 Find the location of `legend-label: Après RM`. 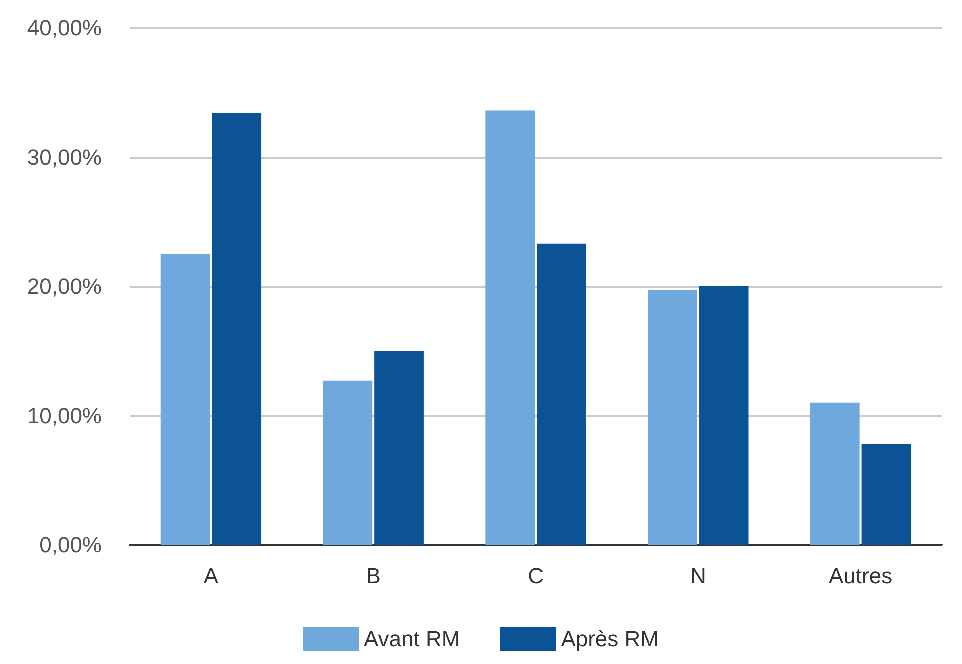

legend-label: Après RM is located at coordinates (610, 639).